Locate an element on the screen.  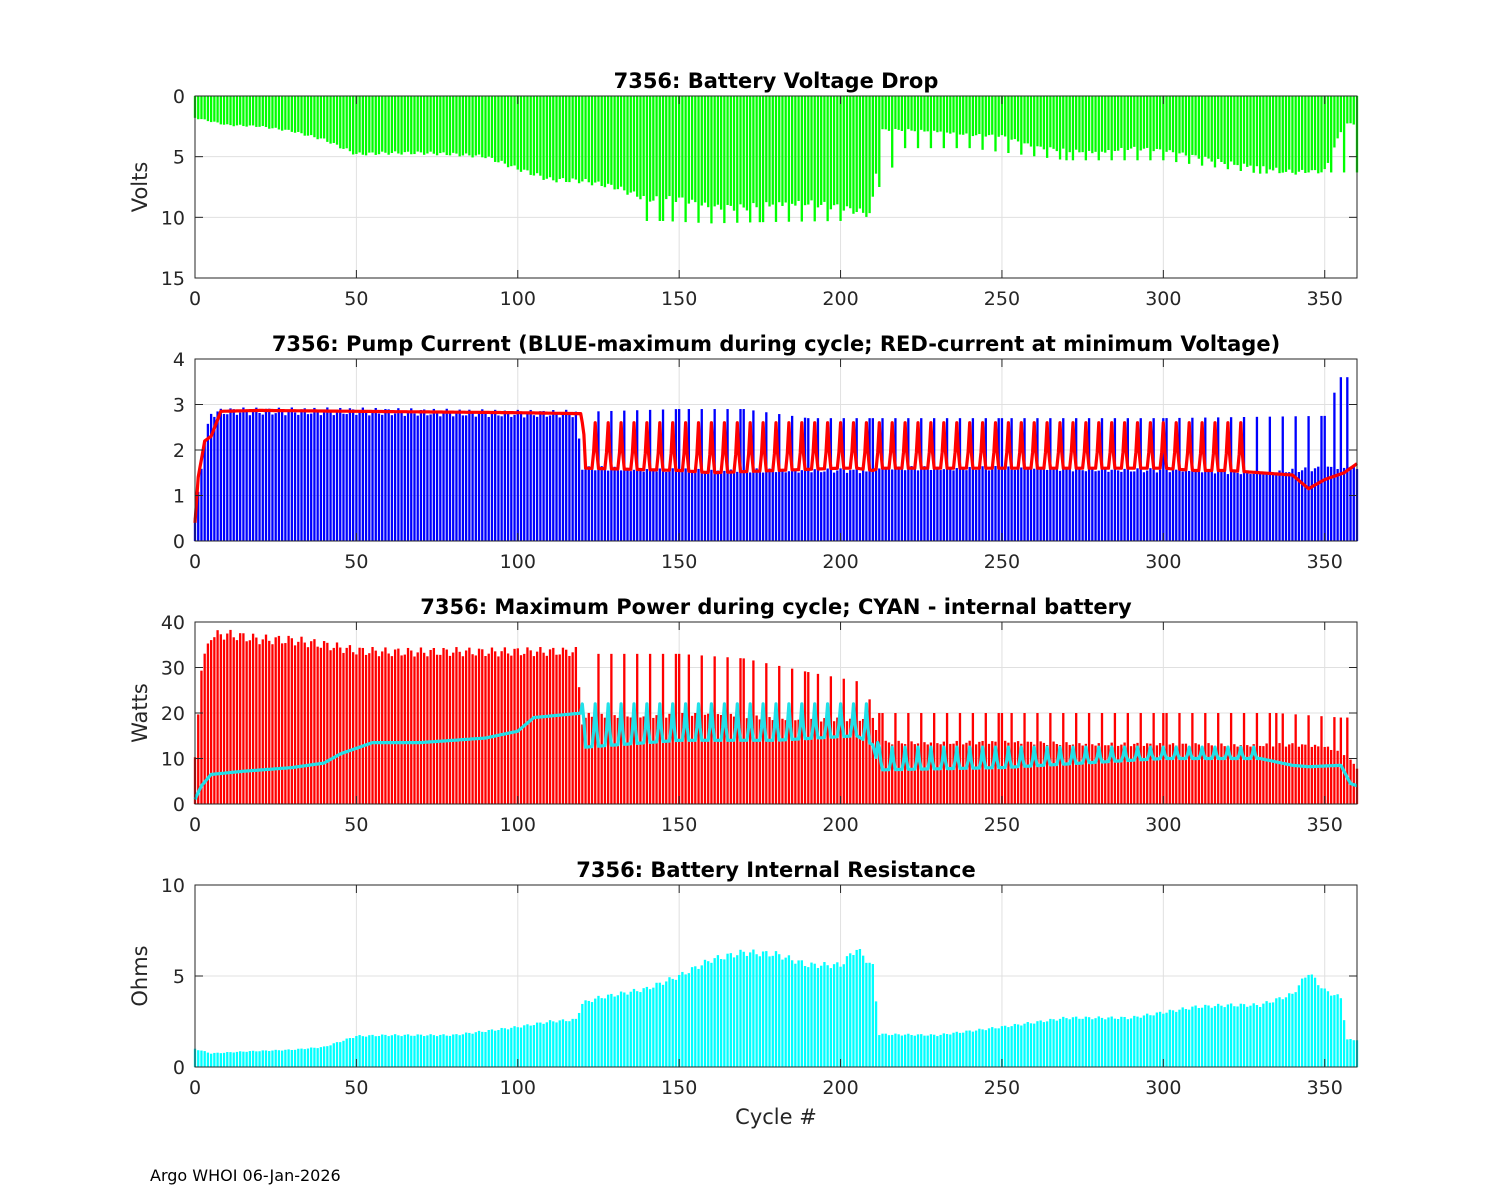
x-tick-label: 150 is located at coordinates (679, 825).